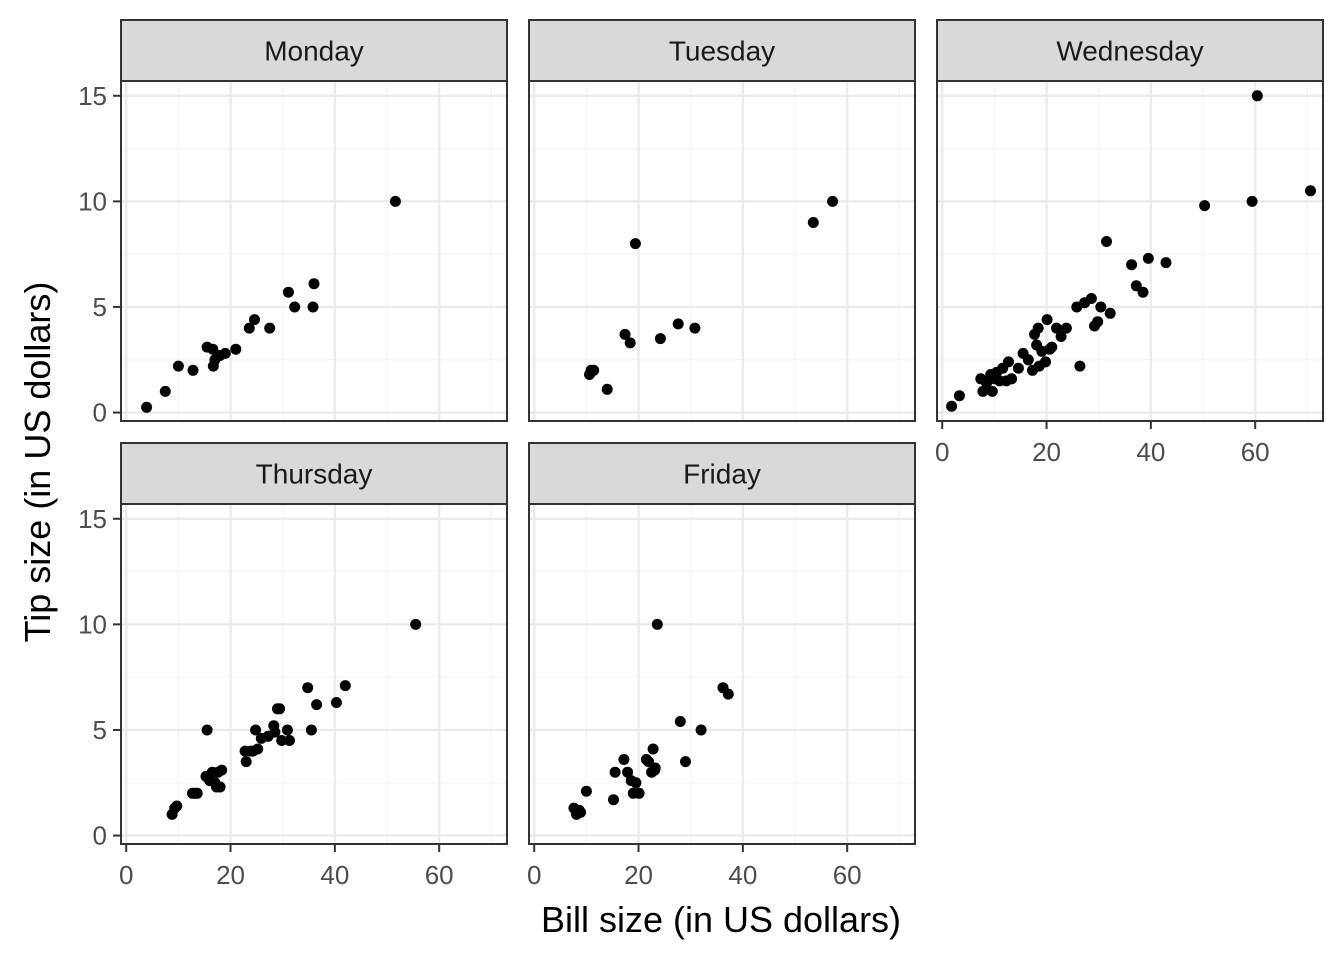 This screenshot has height=960, width=1344. What do you see at coordinates (722, 51) in the screenshot?
I see `strip-label: Tuesday` at bounding box center [722, 51].